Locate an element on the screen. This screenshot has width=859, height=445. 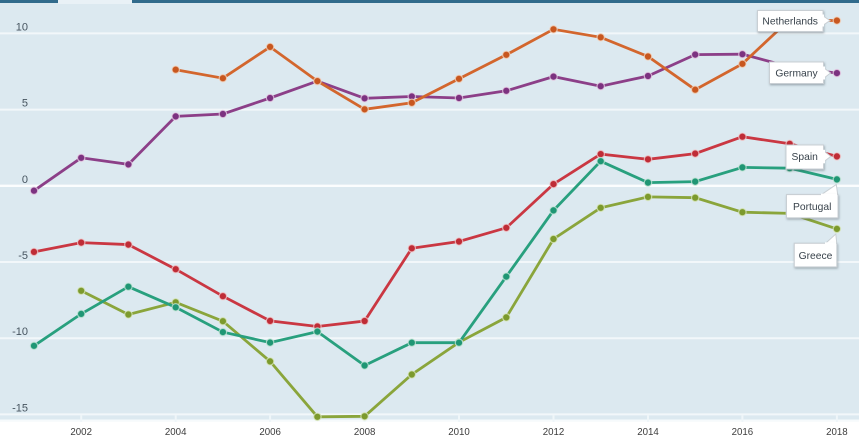
svg-text: Germany is located at coordinates (796, 74).